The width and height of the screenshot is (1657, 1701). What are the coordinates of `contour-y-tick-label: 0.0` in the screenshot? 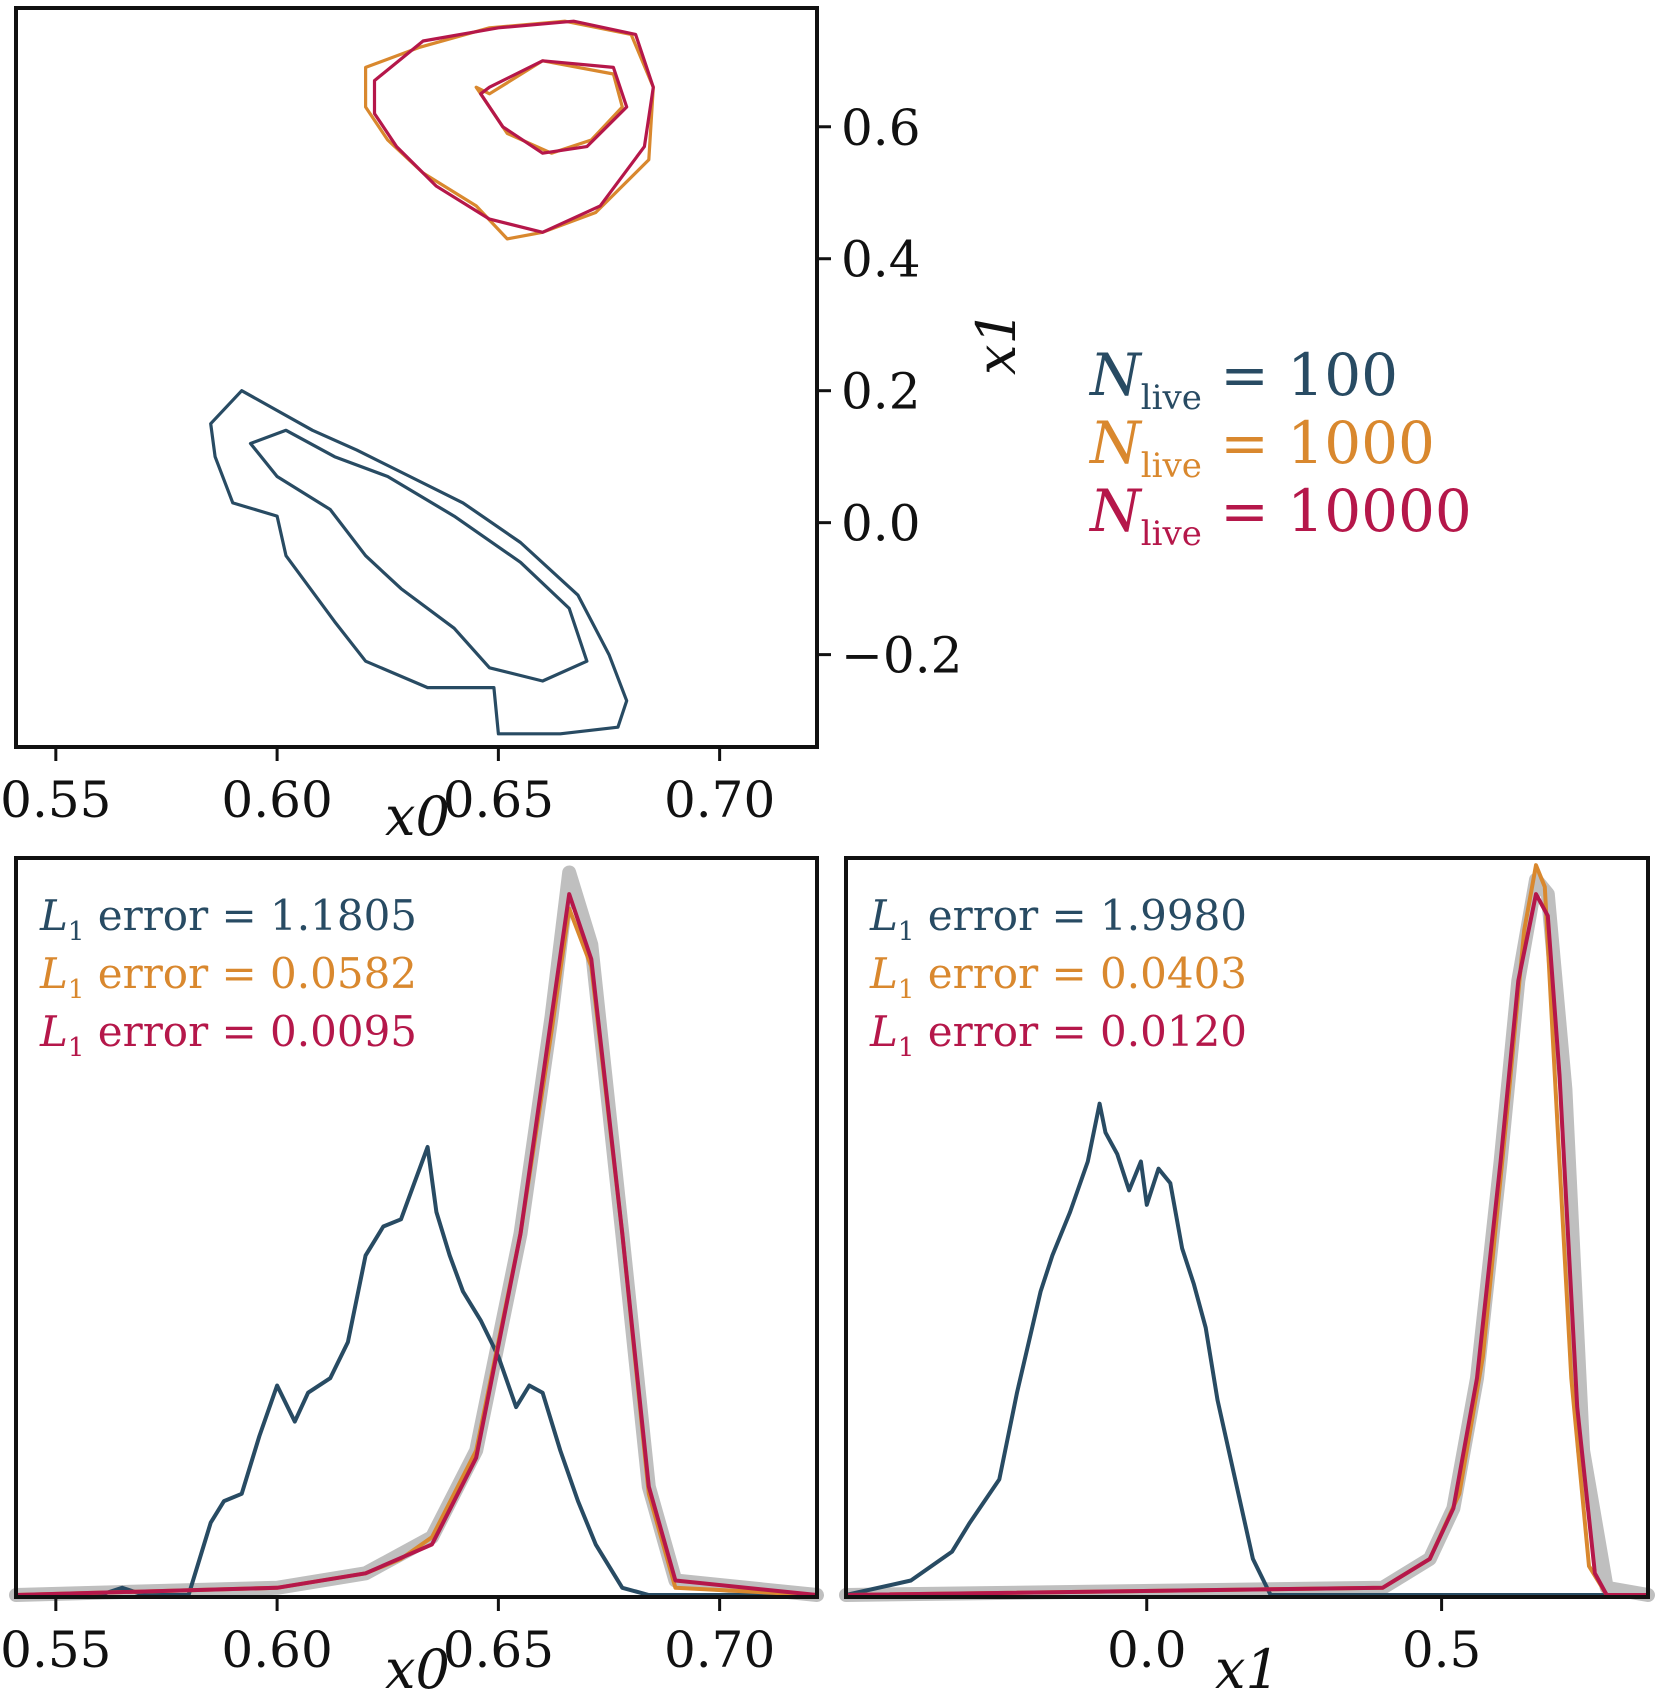 It's located at (881, 524).